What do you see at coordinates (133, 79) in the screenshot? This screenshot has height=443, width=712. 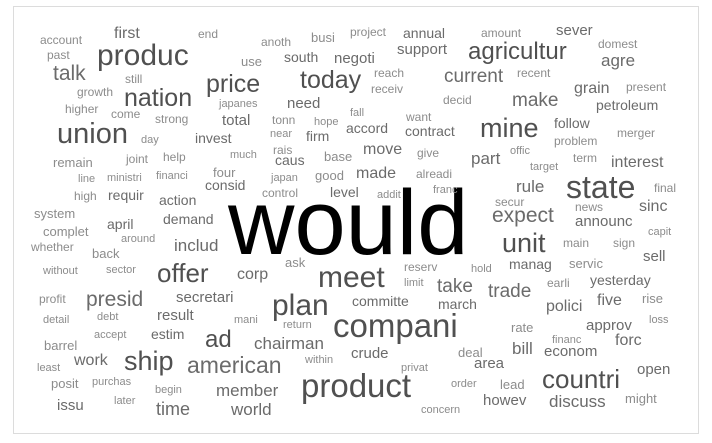 I see `word-still: still` at bounding box center [133, 79].